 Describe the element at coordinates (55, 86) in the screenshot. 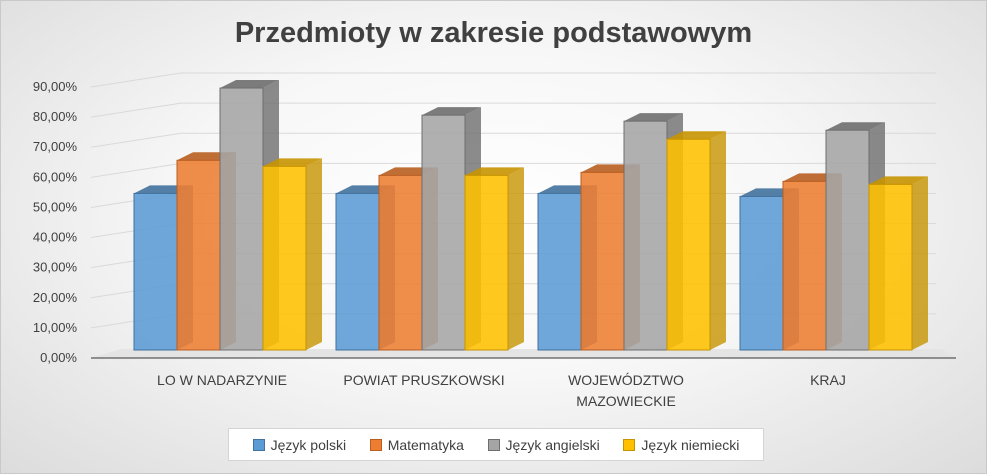

I see `y-tick-label: 90,00%` at that location.